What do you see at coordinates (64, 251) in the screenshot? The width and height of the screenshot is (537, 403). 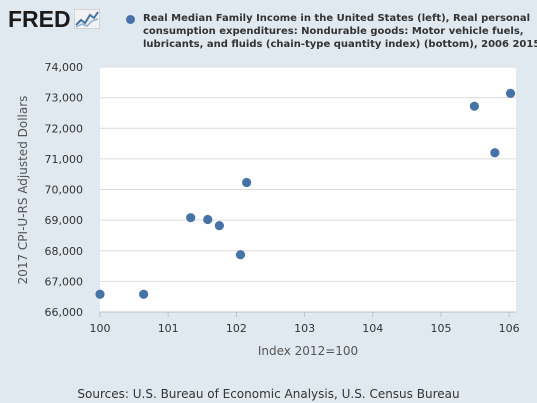 I see `y-tick-label: 68,000` at bounding box center [64, 251].